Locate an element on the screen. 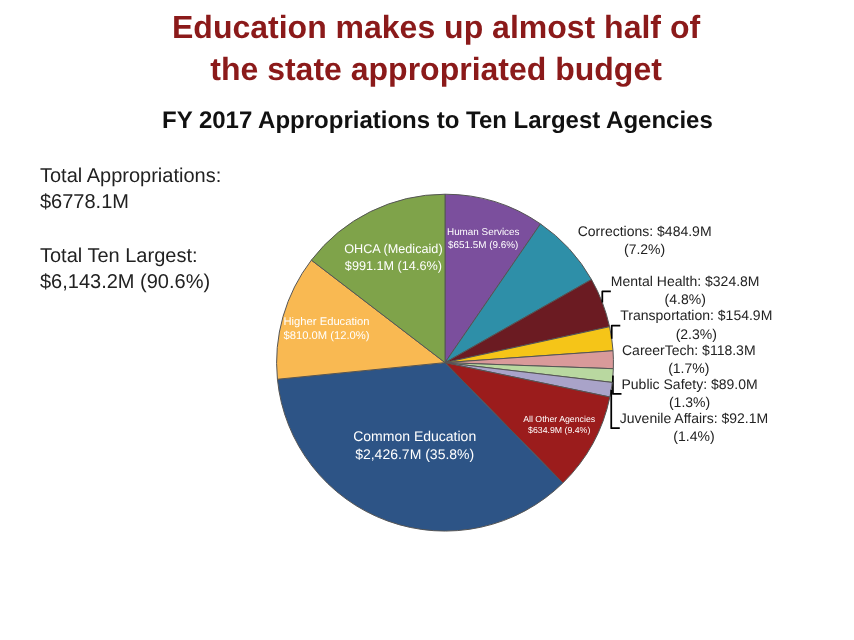 This screenshot has width=854, height=640. text: Total Ten Largest: $6,143.2M (90.6%) is located at coordinates (125, 270).